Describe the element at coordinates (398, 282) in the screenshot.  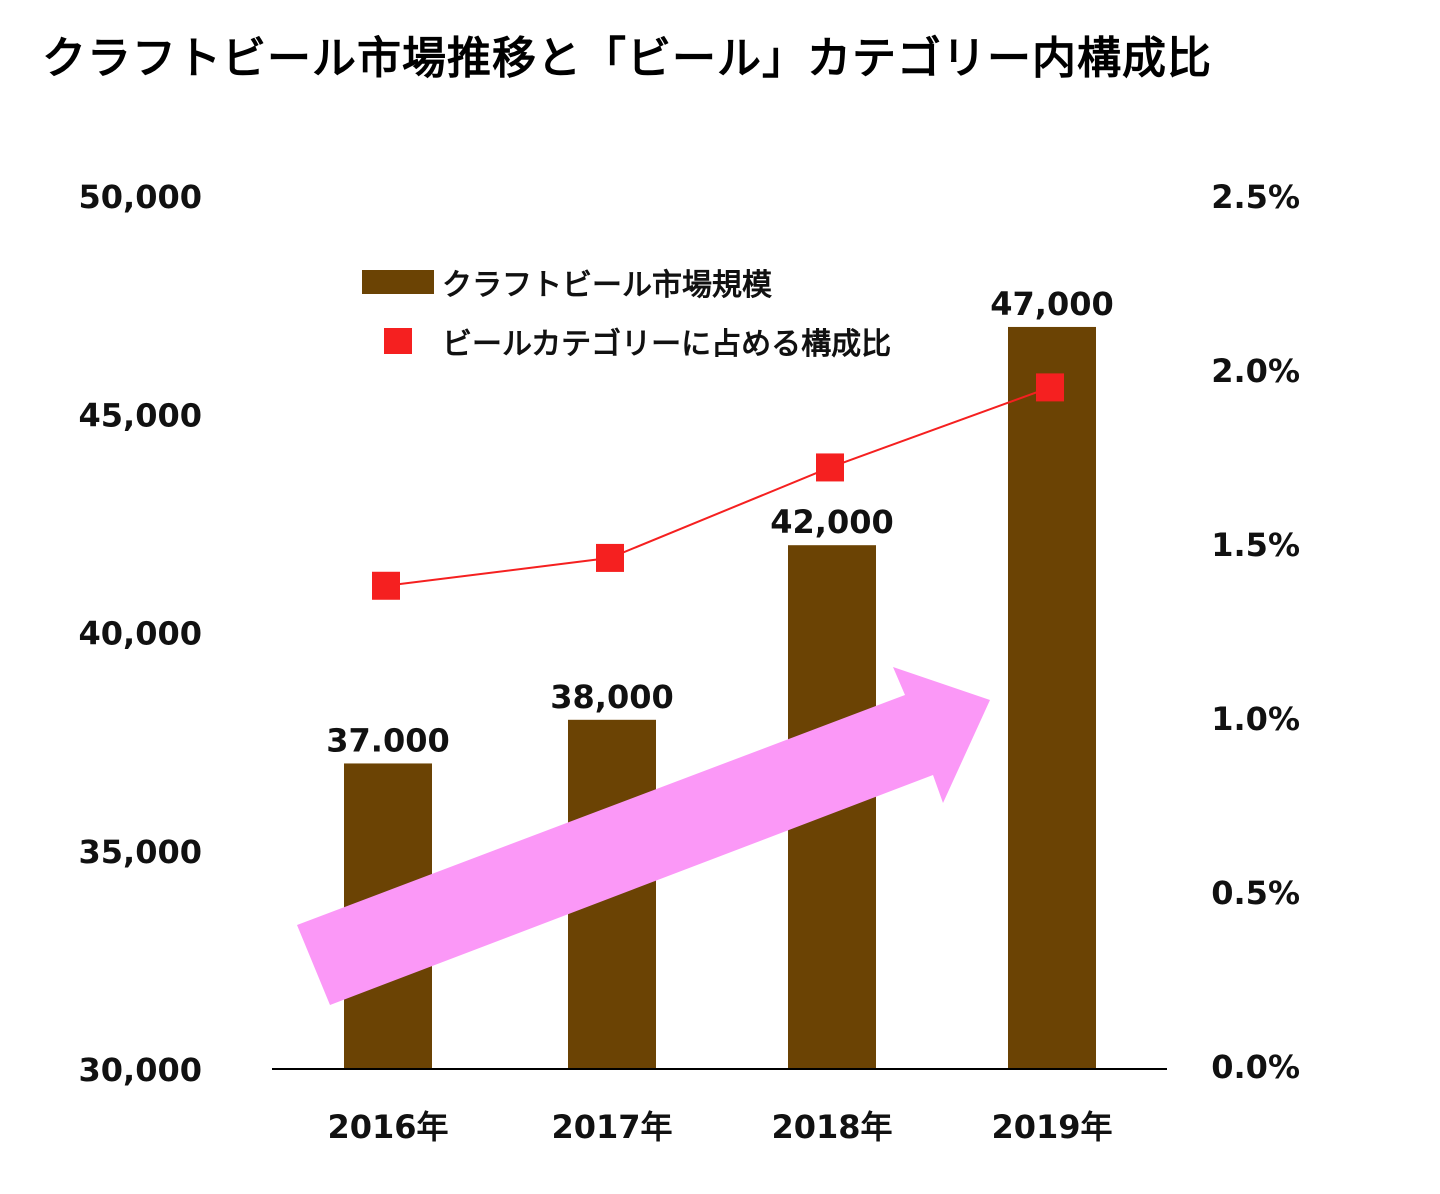
I see `legend-bar-swatch` at that location.